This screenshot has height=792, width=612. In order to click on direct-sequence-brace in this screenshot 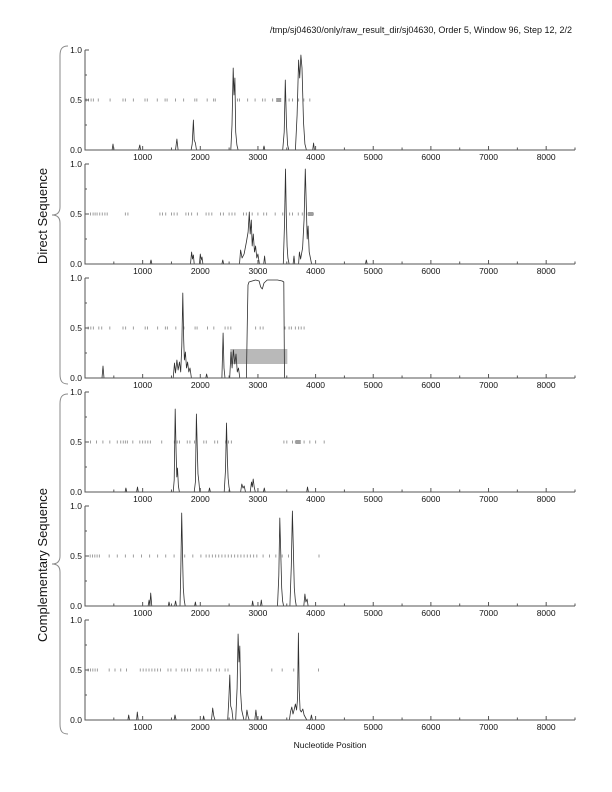, I will do `click(60, 215)`.